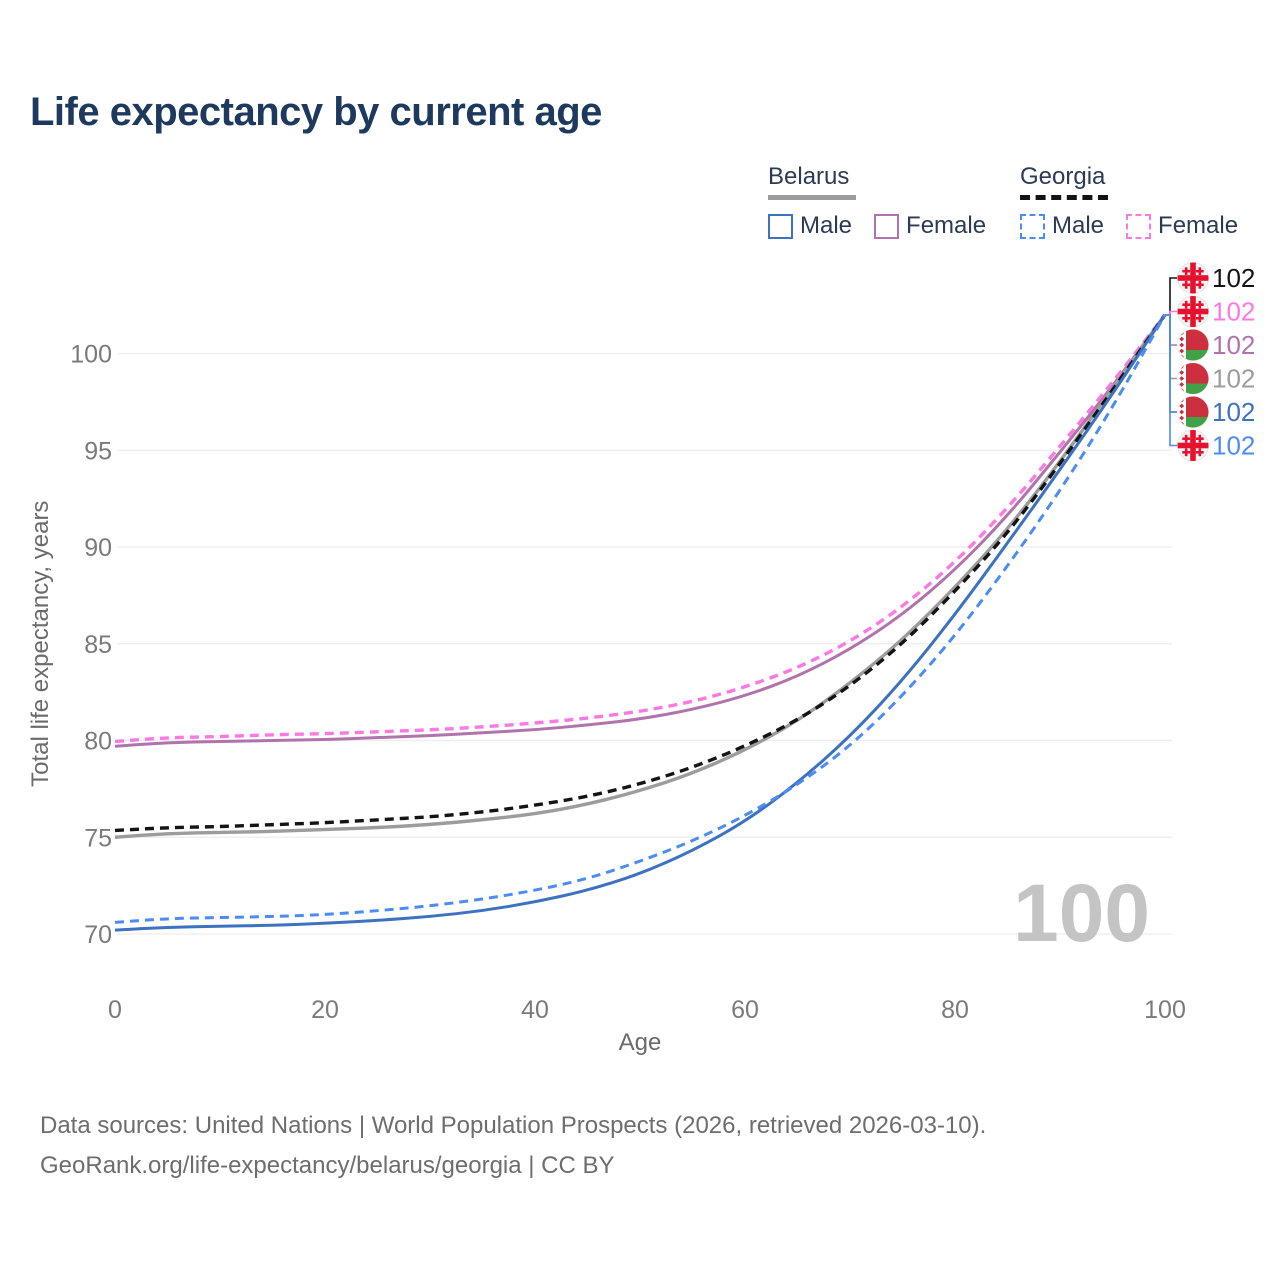  I want to click on legend-item-georgia-female: Female, so click(1182, 226).